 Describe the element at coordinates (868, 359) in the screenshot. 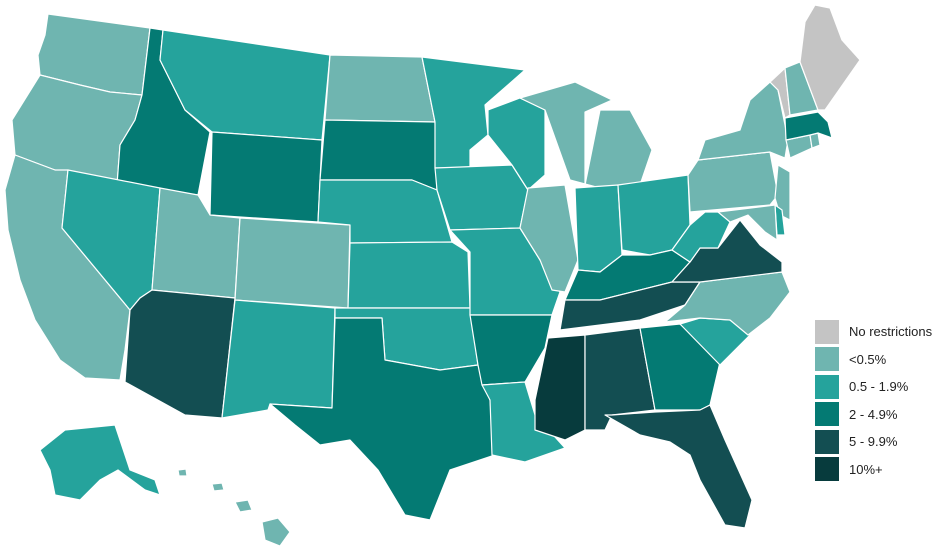

I see `legend-label: <0.5%` at that location.